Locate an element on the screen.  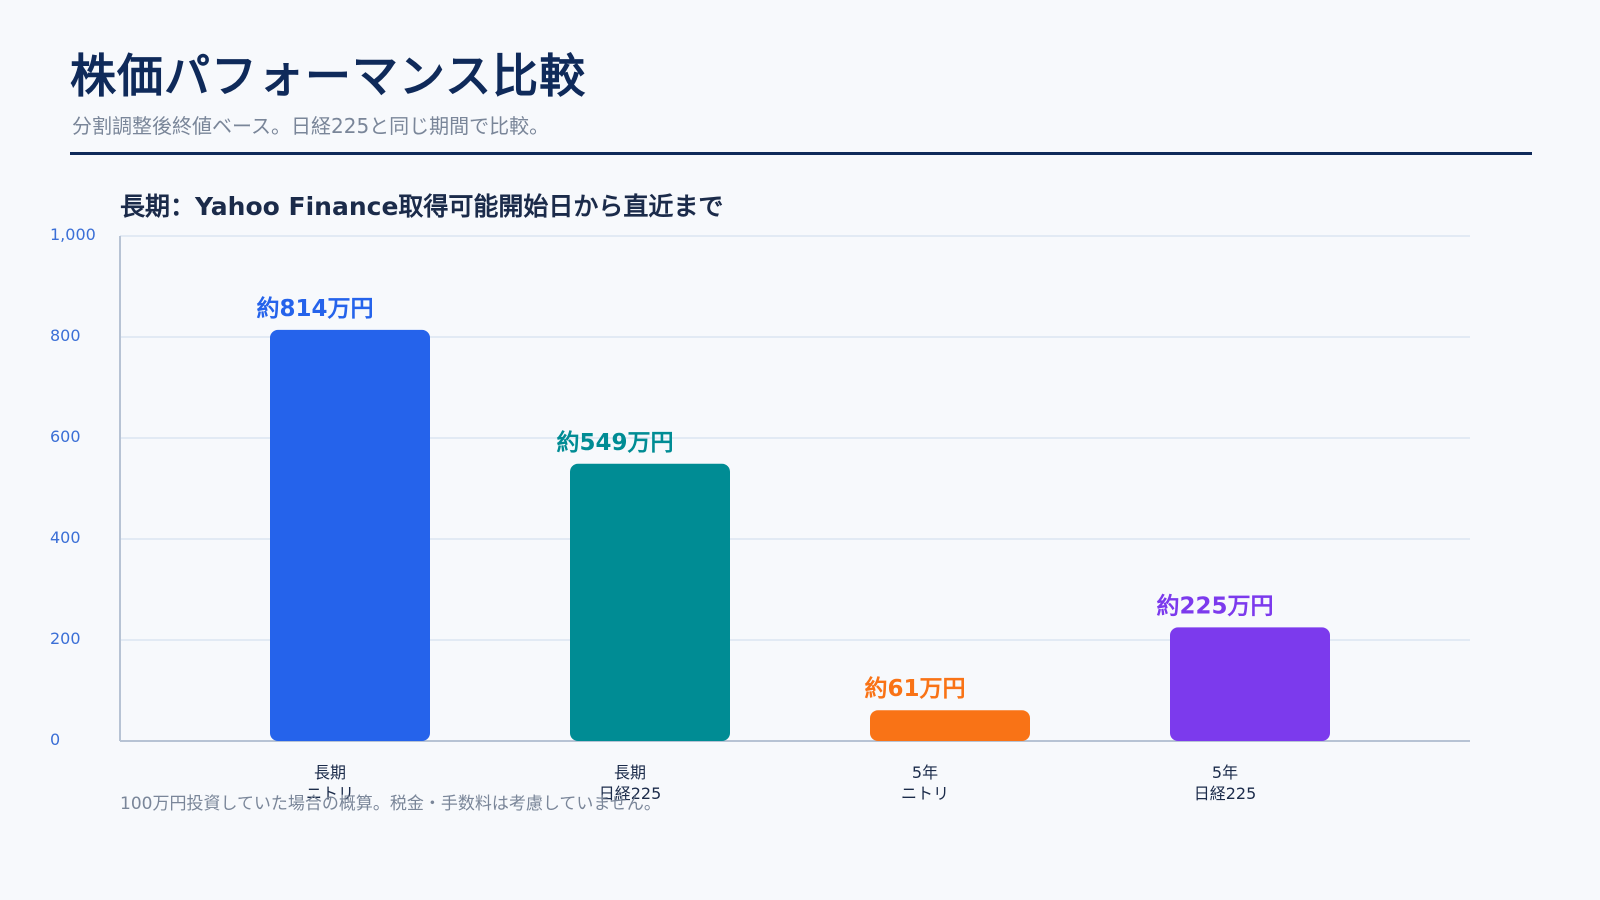
title-divider is located at coordinates (801, 153).